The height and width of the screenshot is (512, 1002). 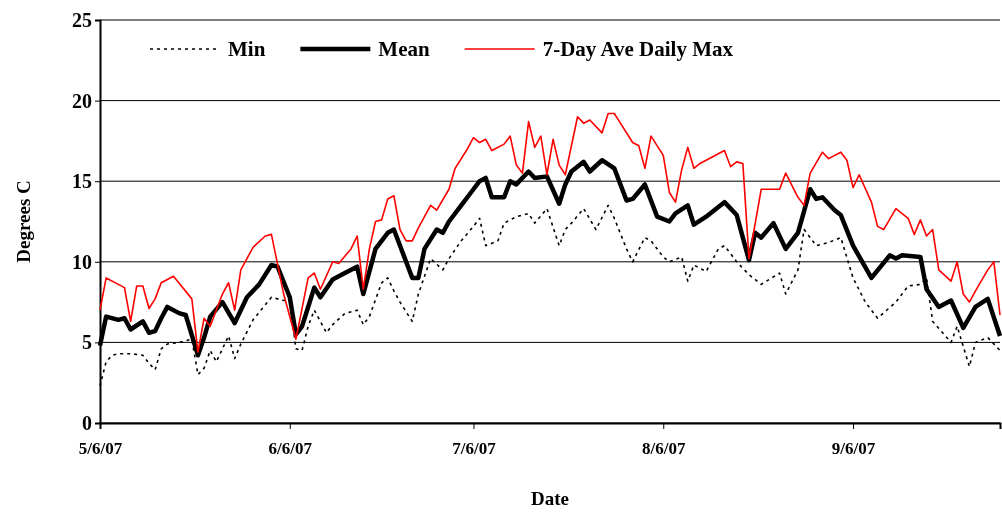 What do you see at coordinates (23, 221) in the screenshot?
I see `y-axis-title: Degrees C` at bounding box center [23, 221].